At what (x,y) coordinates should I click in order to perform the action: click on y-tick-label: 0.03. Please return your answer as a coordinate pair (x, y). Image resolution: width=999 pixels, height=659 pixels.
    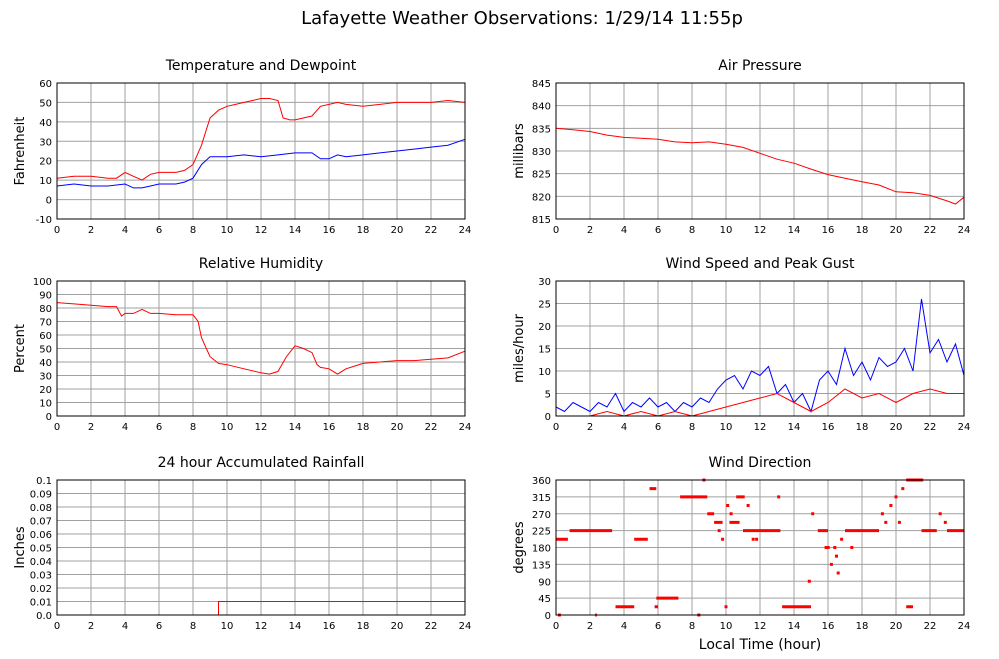
    Looking at the image, I should click on (41, 576).